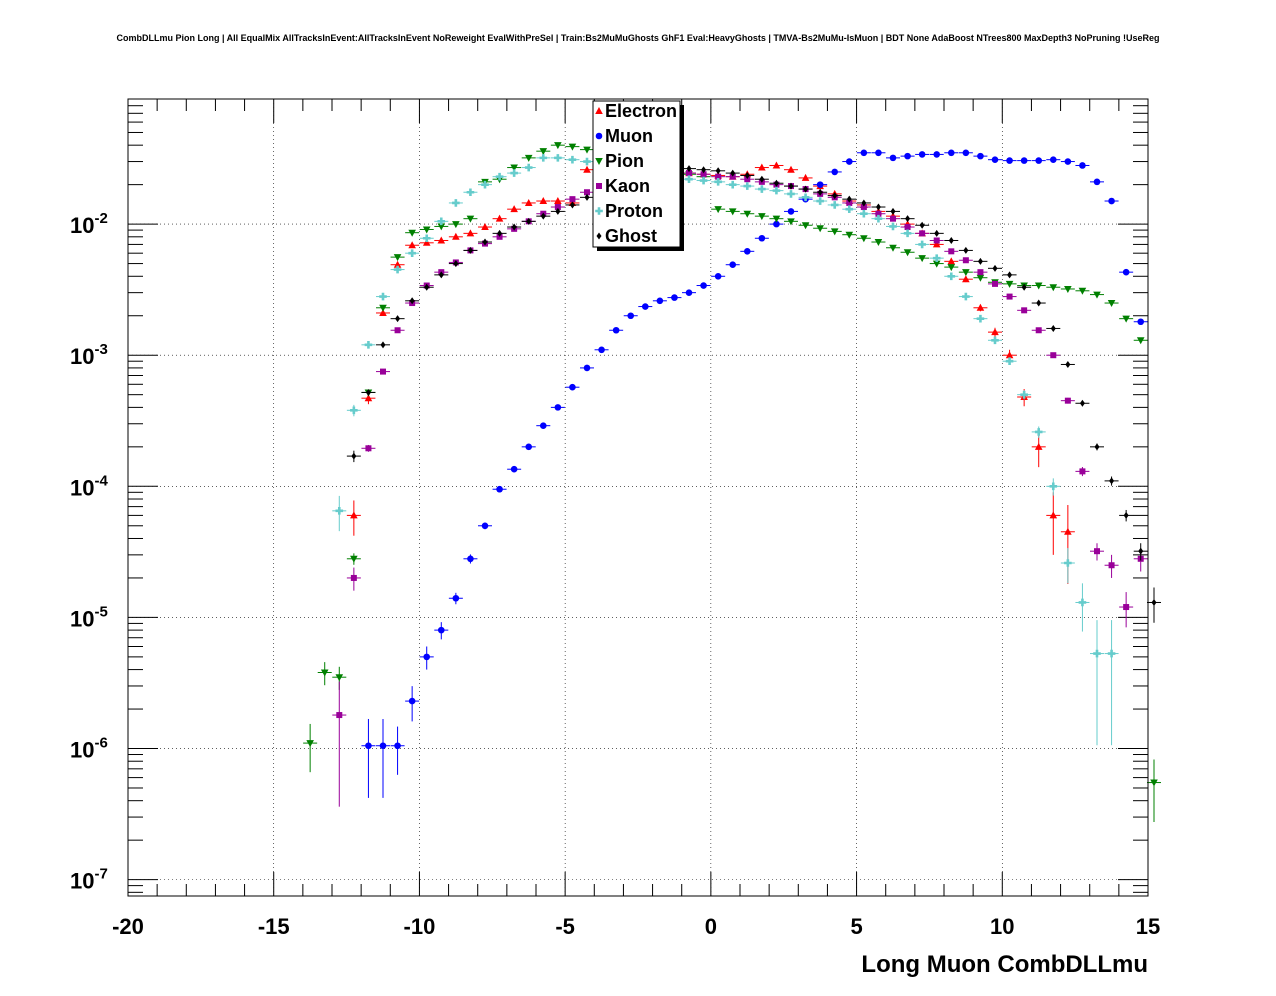 This screenshot has width=1276, height=996. What do you see at coordinates (420, 926) in the screenshot?
I see `x-tick-label: -10` at bounding box center [420, 926].